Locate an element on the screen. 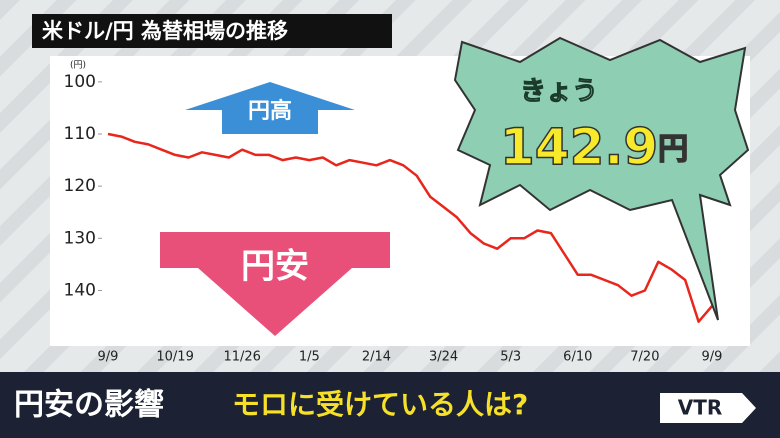 This screenshot has width=780, height=438. y-tick-label: 130 is located at coordinates (80, 238).